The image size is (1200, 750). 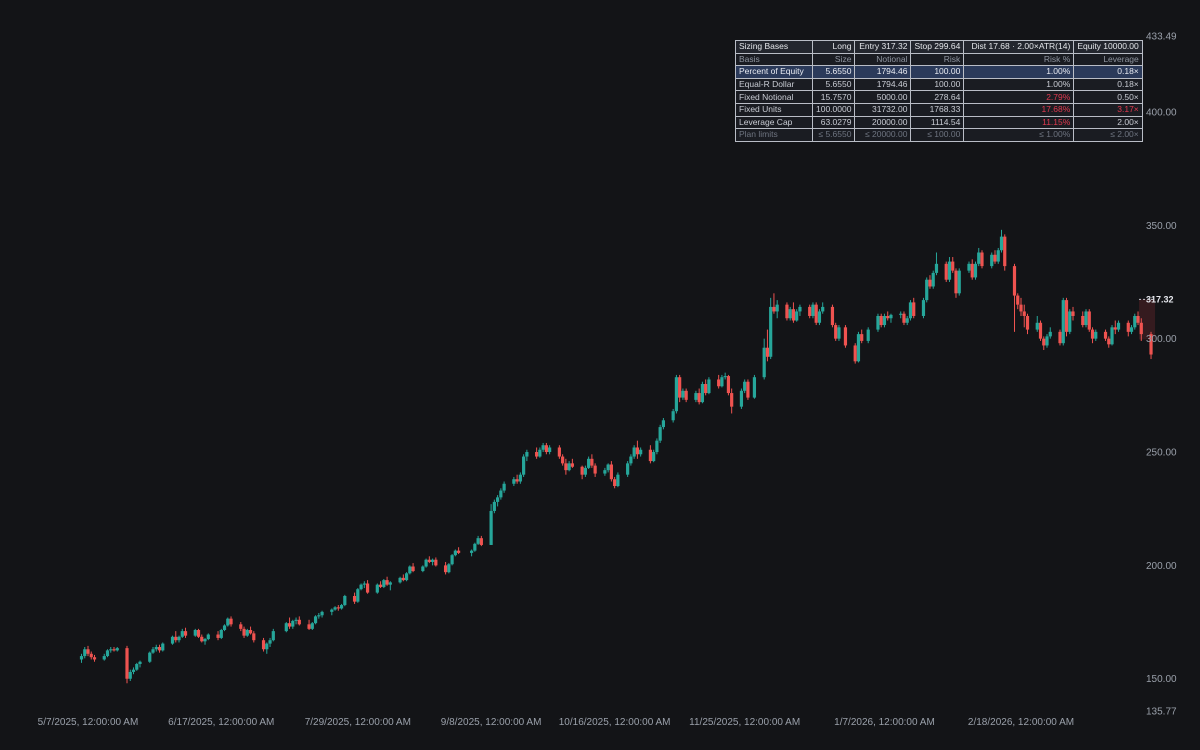 What do you see at coordinates (1161, 566) in the screenshot?
I see `price-tick-label: 200.00` at bounding box center [1161, 566].